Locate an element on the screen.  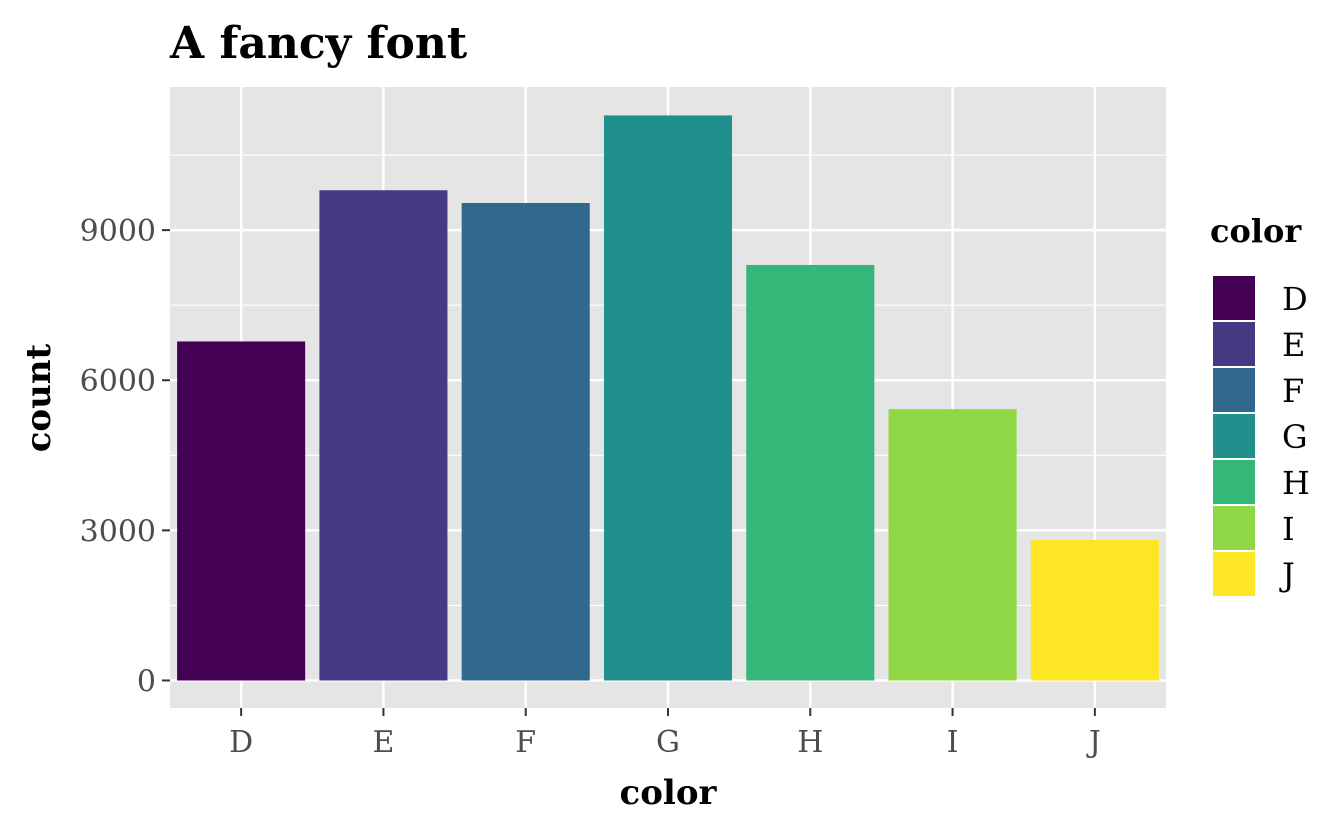
x-axis-title: color is located at coordinates (669, 793).